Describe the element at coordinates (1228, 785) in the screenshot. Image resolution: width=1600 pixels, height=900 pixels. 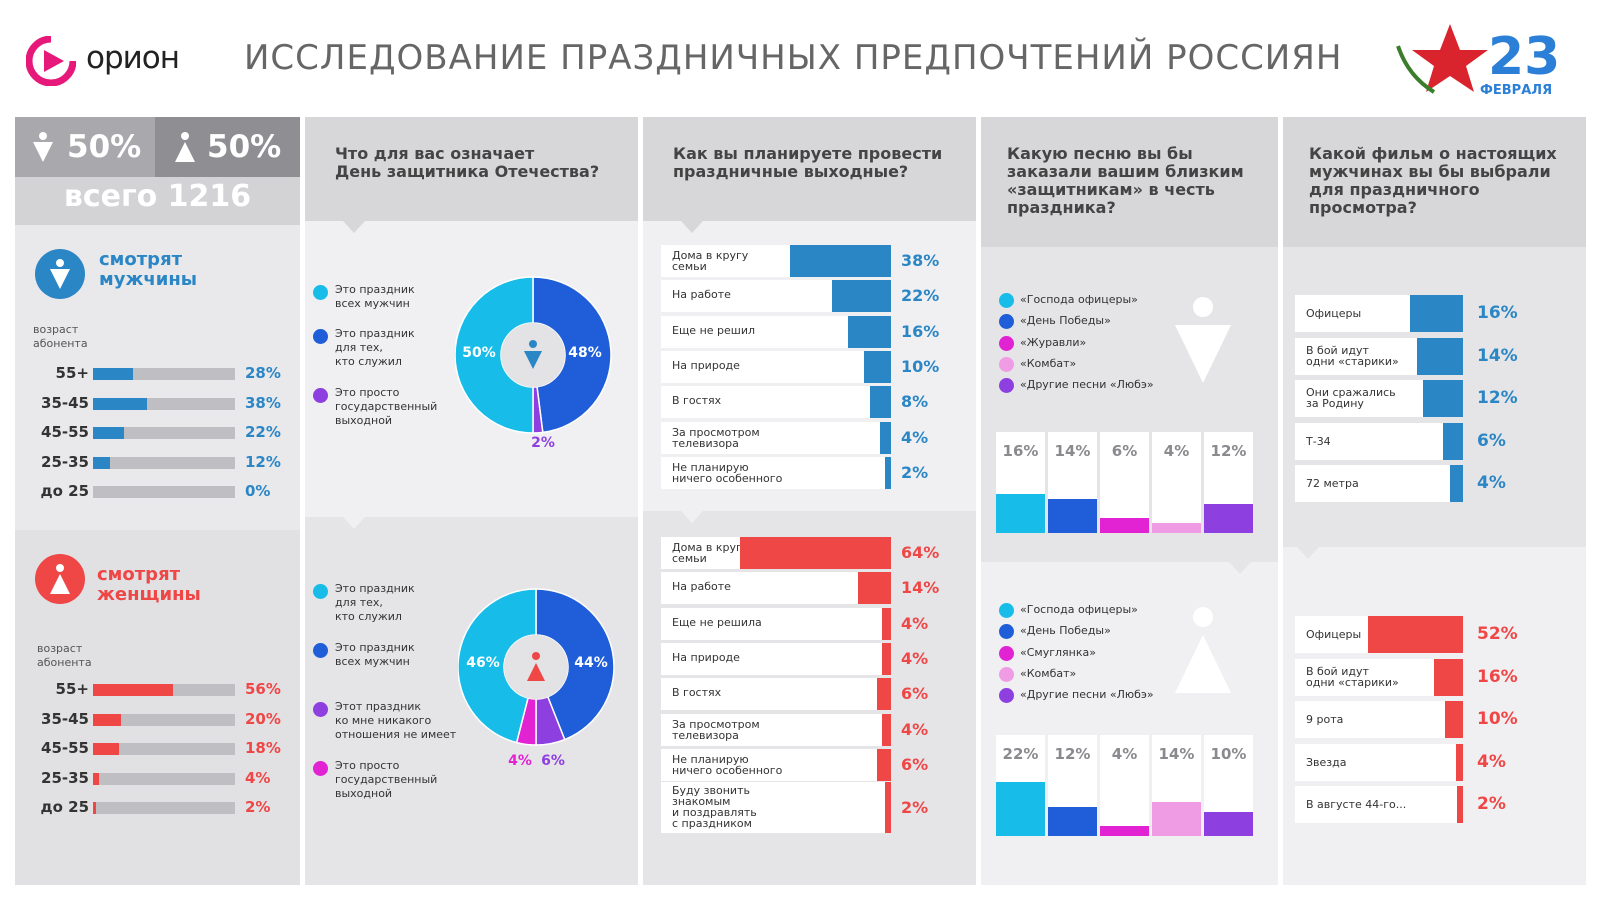
I see `song-bar-cell: 10%` at that location.